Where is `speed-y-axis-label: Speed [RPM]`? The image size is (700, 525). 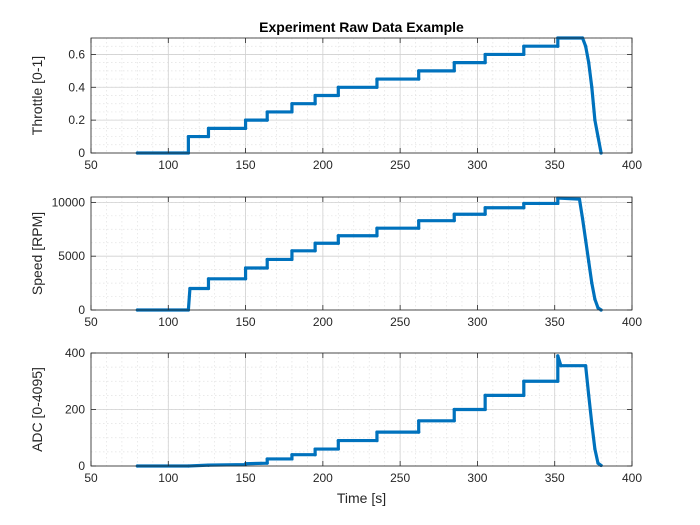
speed-y-axis-label: Speed [RPM] is located at coordinates (37, 253).